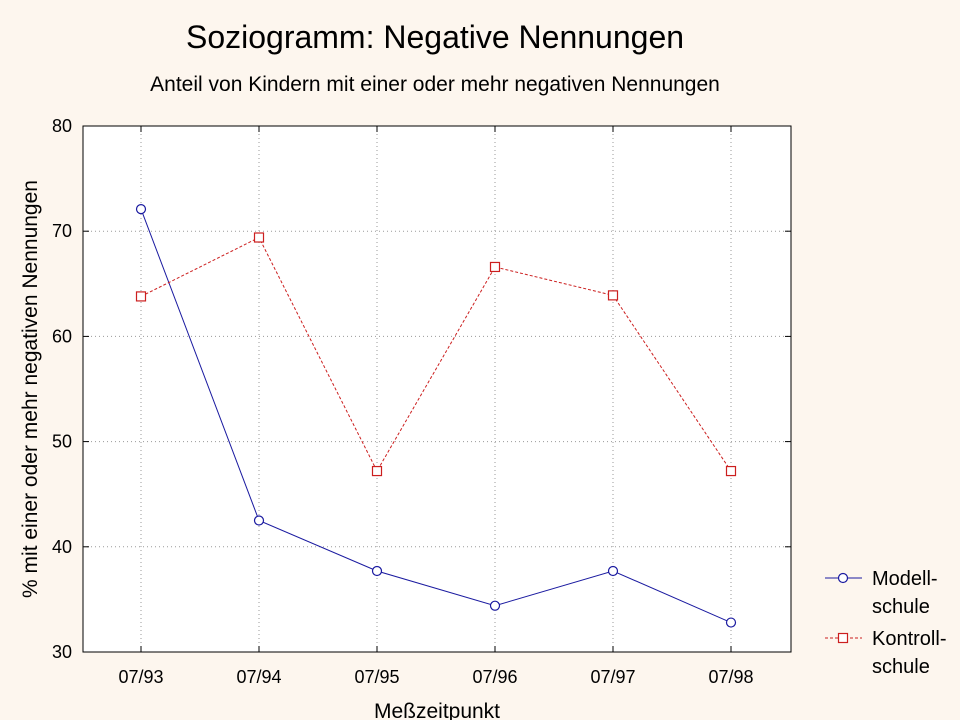 The width and height of the screenshot is (960, 720). What do you see at coordinates (62, 126) in the screenshot?
I see `y-tick-label: 80` at bounding box center [62, 126].